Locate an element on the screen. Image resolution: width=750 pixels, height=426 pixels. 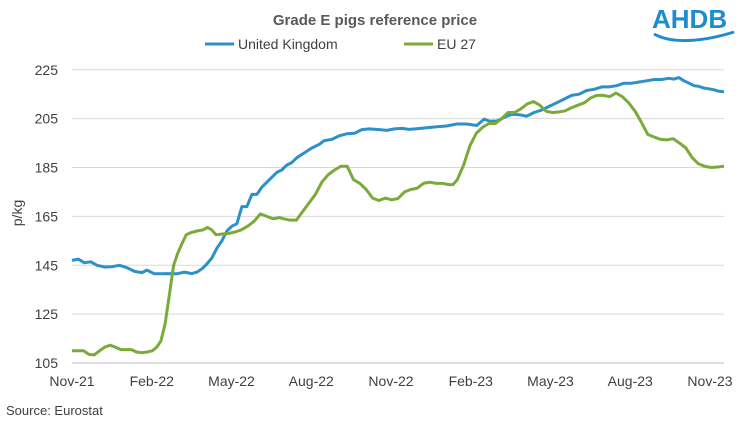
x-tick-label: May-23 is located at coordinates (550, 381).